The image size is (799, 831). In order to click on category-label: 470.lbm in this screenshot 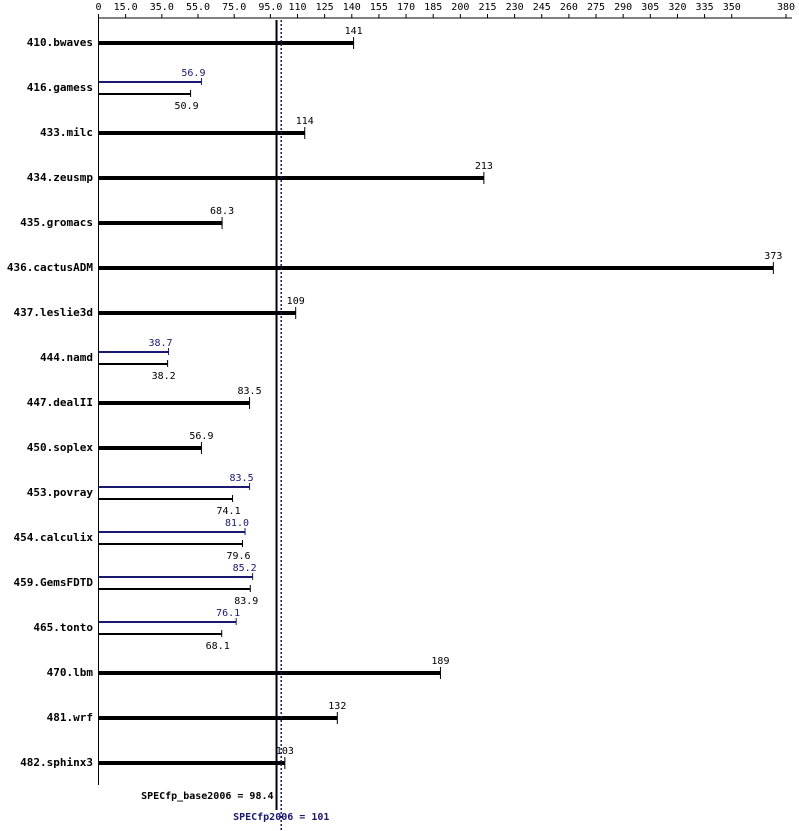, I will do `click(70, 672)`.